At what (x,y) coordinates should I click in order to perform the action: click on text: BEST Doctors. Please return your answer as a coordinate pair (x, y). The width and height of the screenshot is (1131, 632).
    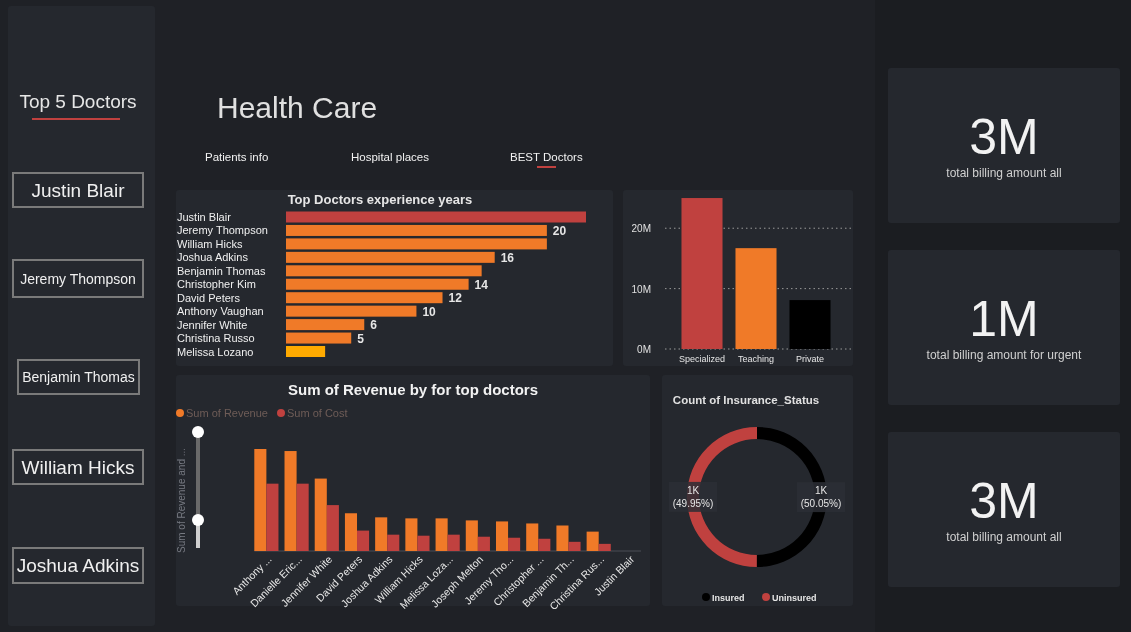
    Looking at the image, I should click on (546, 157).